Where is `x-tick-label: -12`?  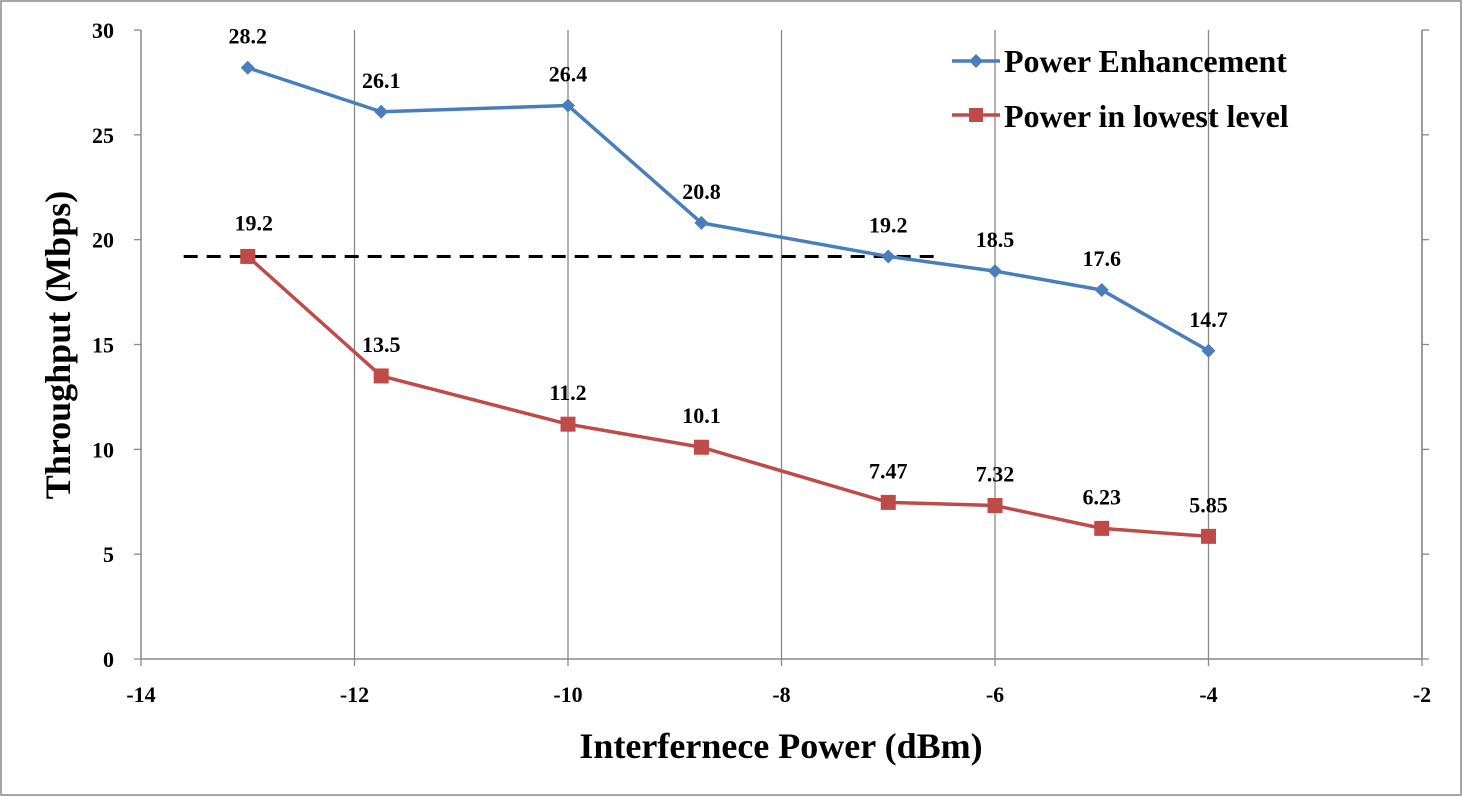
x-tick-label: -12 is located at coordinates (354, 694).